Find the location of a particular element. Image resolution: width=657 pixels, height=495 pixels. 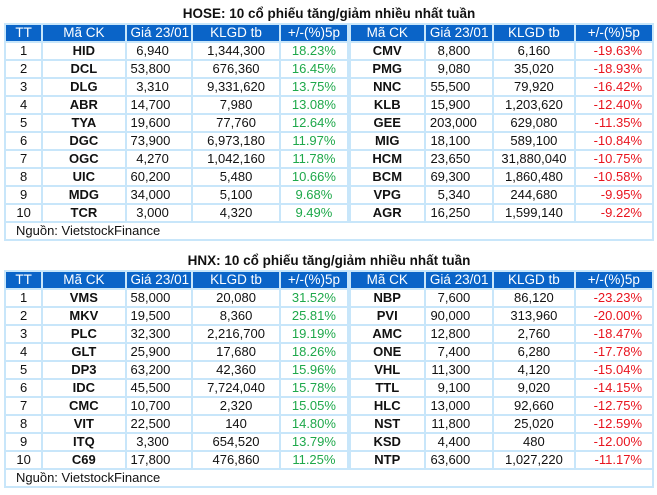

table-cell: NBP is located at coordinates (386, 298).